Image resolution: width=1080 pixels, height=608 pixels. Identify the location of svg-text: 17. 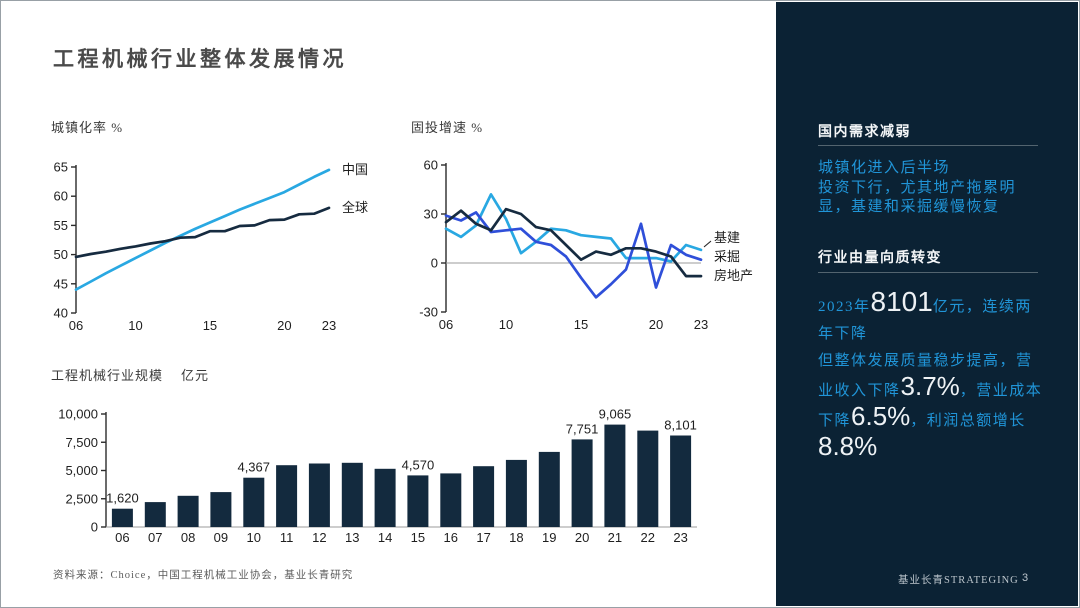
(483, 537).